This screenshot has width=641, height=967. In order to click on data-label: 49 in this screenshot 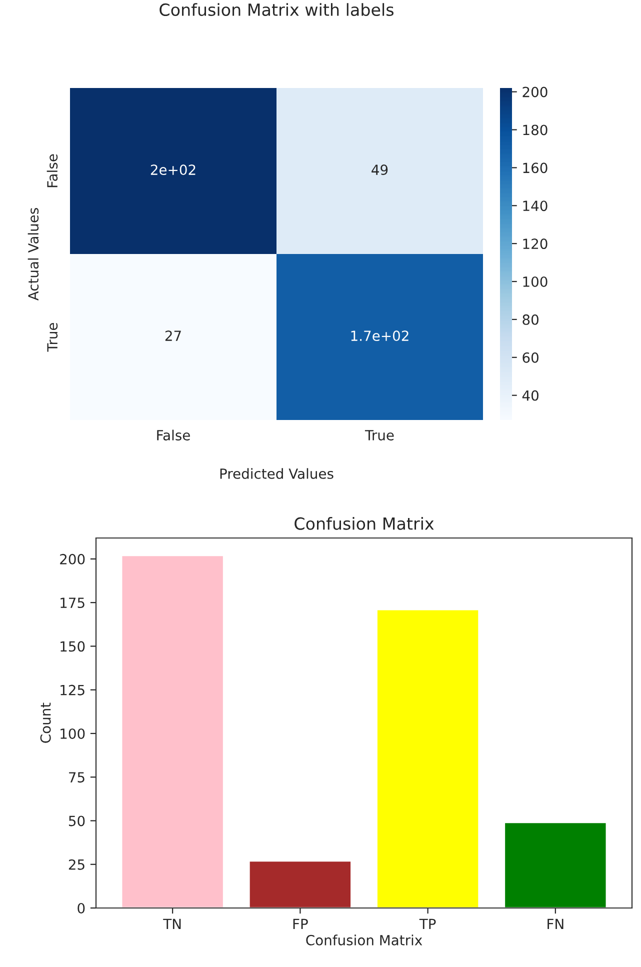, I will do `click(380, 170)`.